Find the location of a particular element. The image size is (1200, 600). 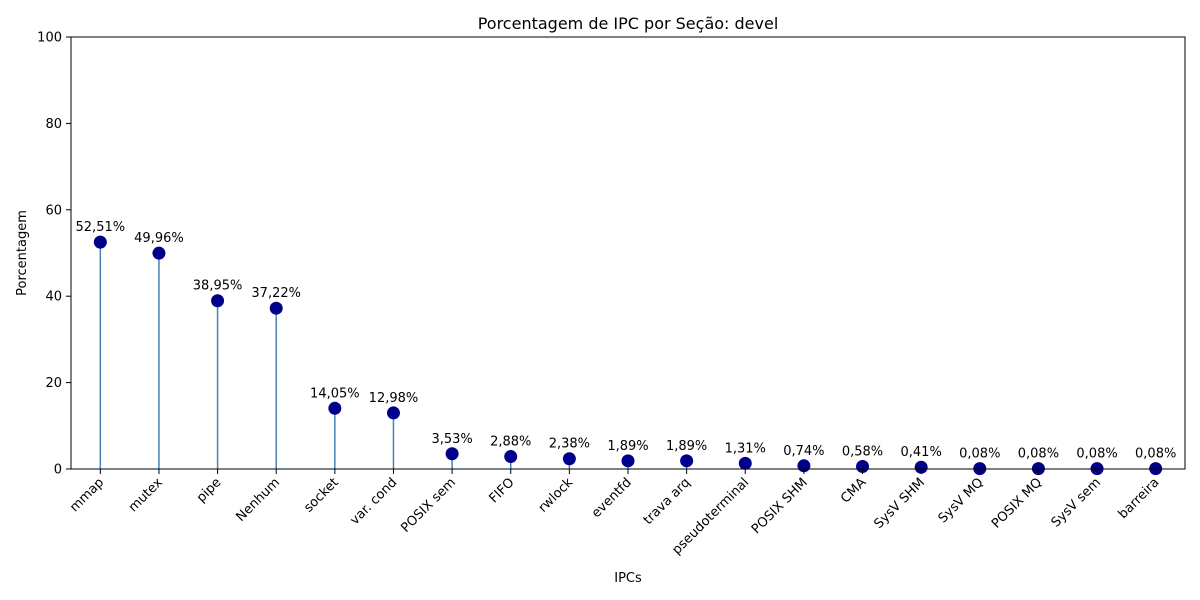

x-tick-label: mmap is located at coordinates (87, 495).